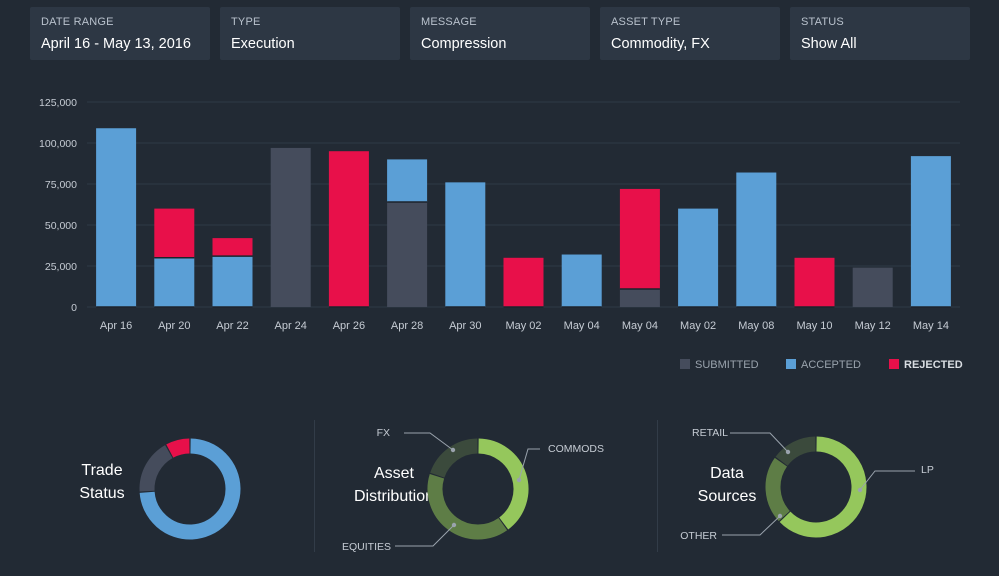  Describe the element at coordinates (823, 487) in the screenshot. I see `donut-segment-lp` at that location.